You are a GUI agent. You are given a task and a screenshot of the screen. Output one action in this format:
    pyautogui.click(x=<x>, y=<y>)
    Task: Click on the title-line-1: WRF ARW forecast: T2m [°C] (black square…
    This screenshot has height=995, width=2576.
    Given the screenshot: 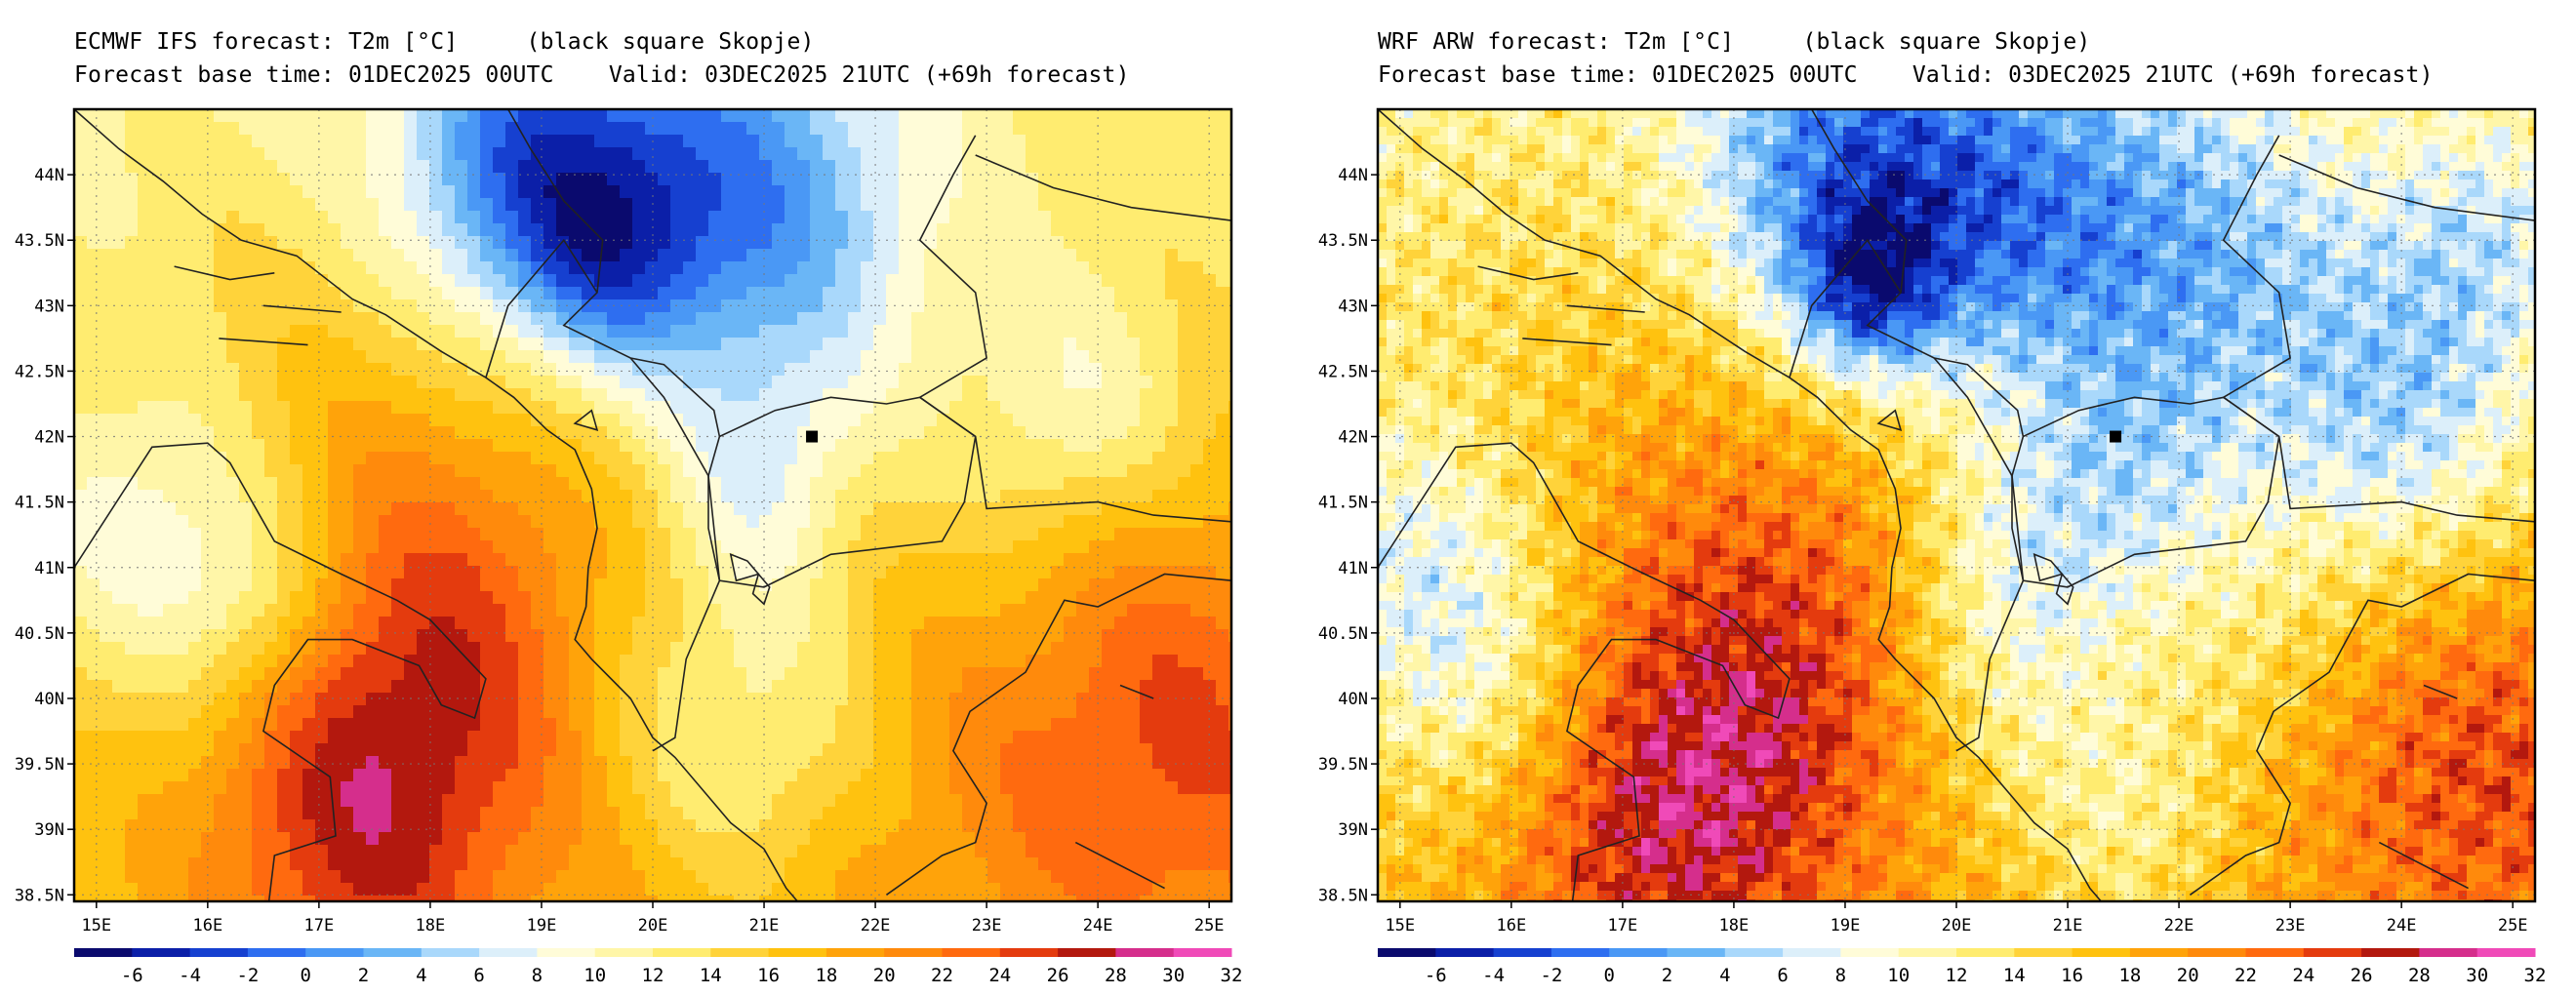 What is the action you would take?
    pyautogui.click(x=1734, y=42)
    